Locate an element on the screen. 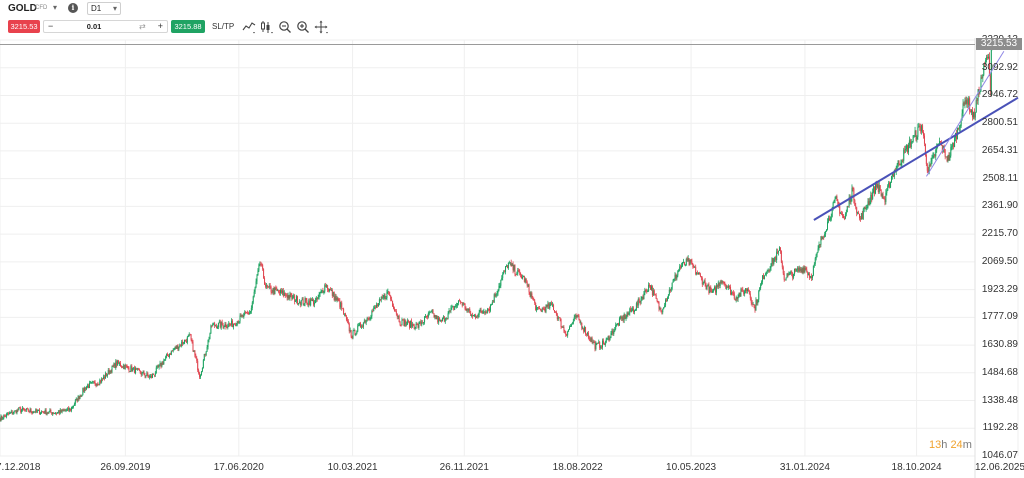 The height and width of the screenshot is (478, 1024). sell-button: 3215.53 is located at coordinates (24, 26).